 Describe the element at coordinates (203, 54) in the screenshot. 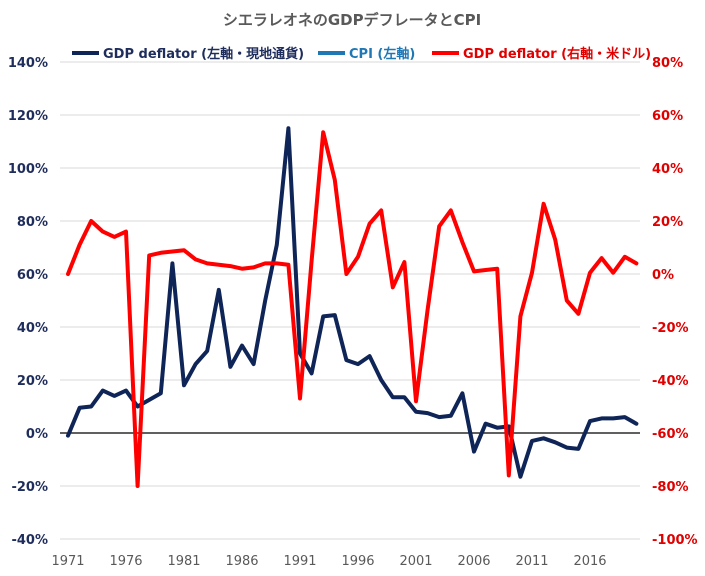

I see `legend-label-gdp-deflator-left: GDP deflator (左軸・現地通貨)` at that location.